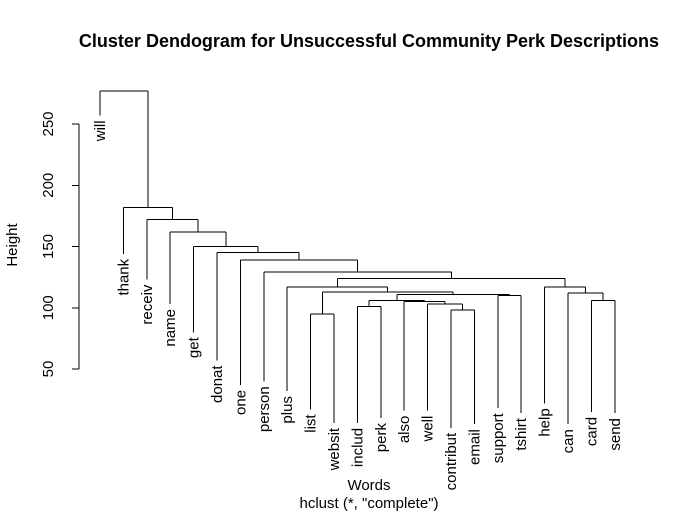 The height and width of the screenshot is (515, 700). Describe the element at coordinates (48, 369) in the screenshot. I see `y-tick-label: 50` at that location.